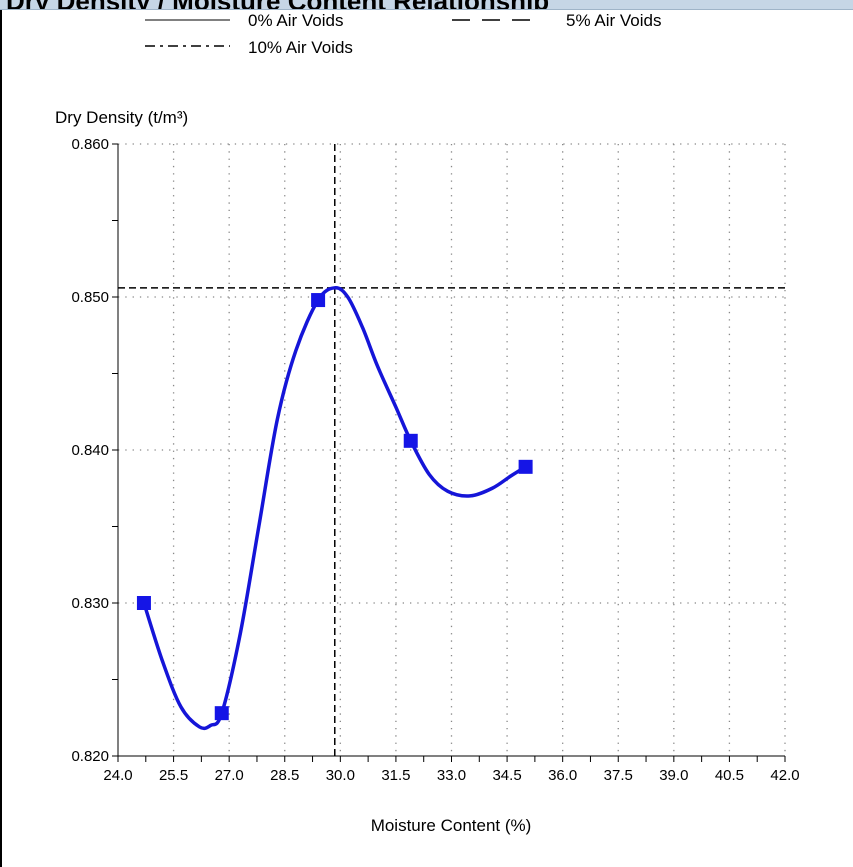  Describe the element at coordinates (403, 34) in the screenshot. I see `legend: 0% Air Voids 5% Air Voids 10% Air Voids` at that location.